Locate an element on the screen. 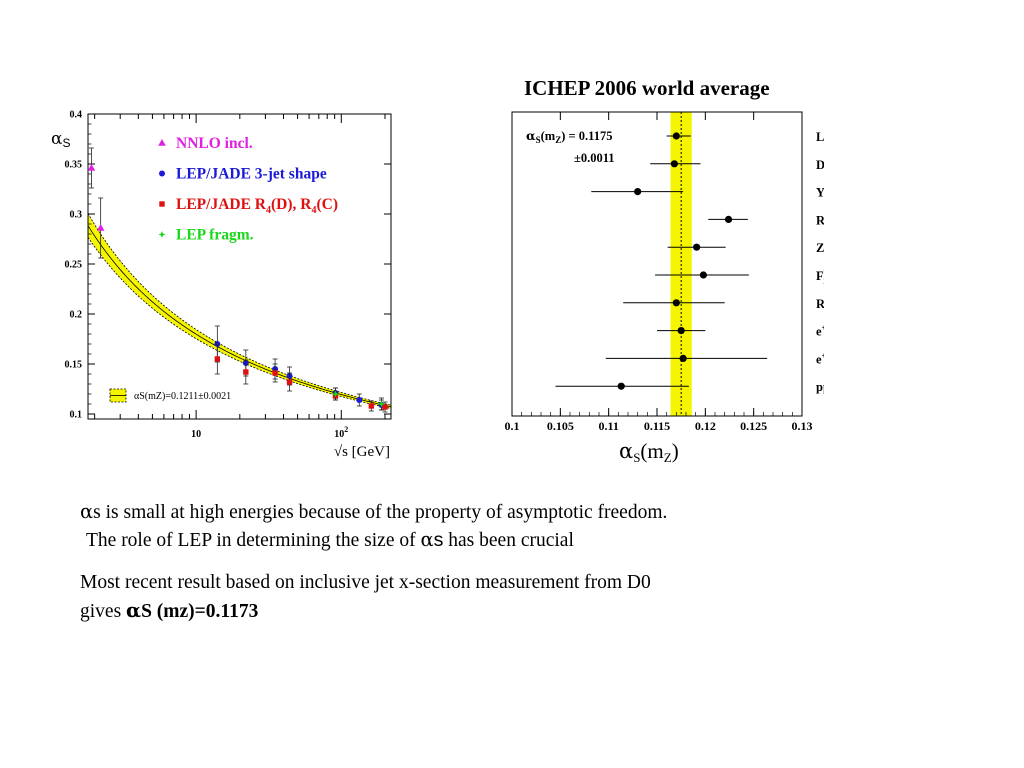 The height and width of the screenshot is (768, 1024). x-tick-label: 0.13 is located at coordinates (802, 426).